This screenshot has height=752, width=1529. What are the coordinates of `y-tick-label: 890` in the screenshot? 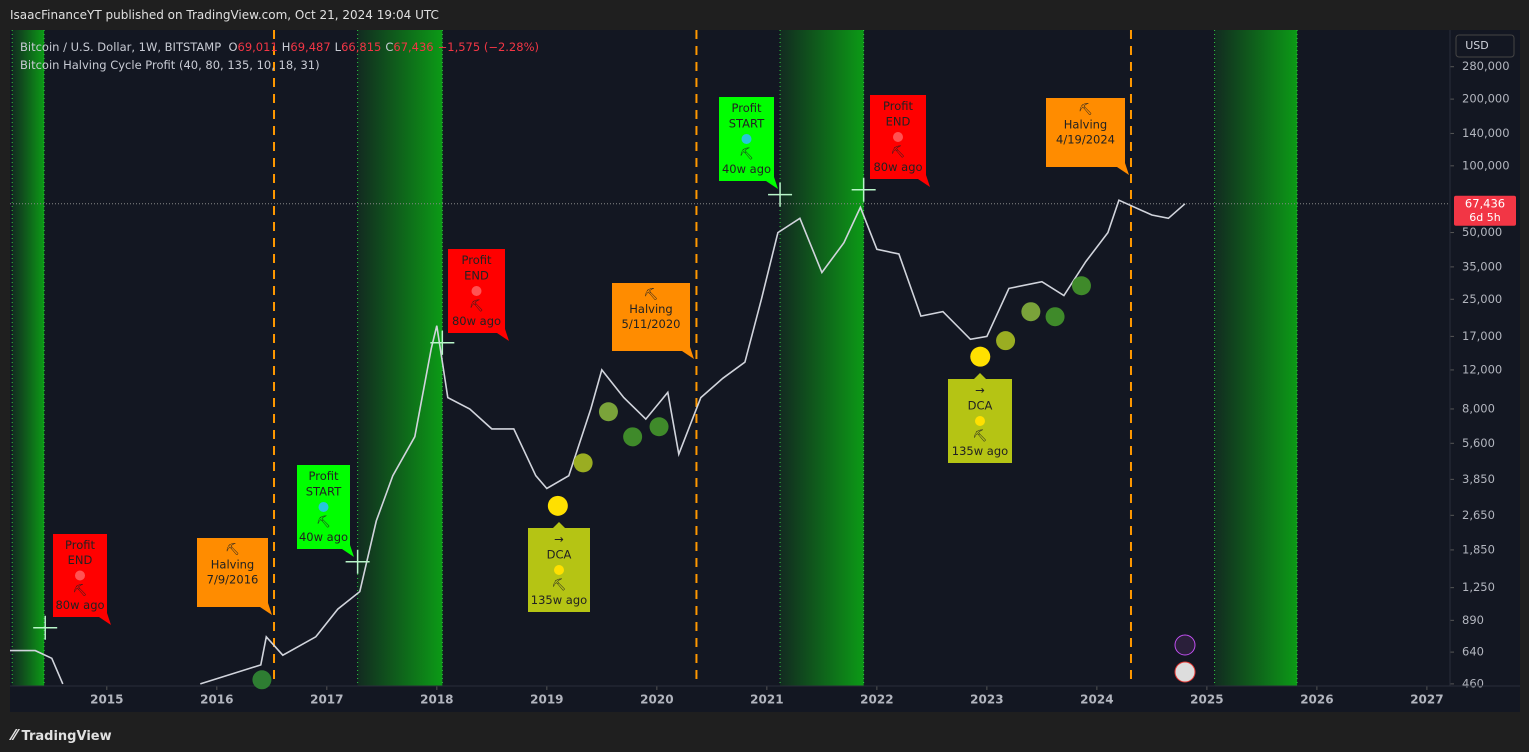 It's located at (1473, 620).